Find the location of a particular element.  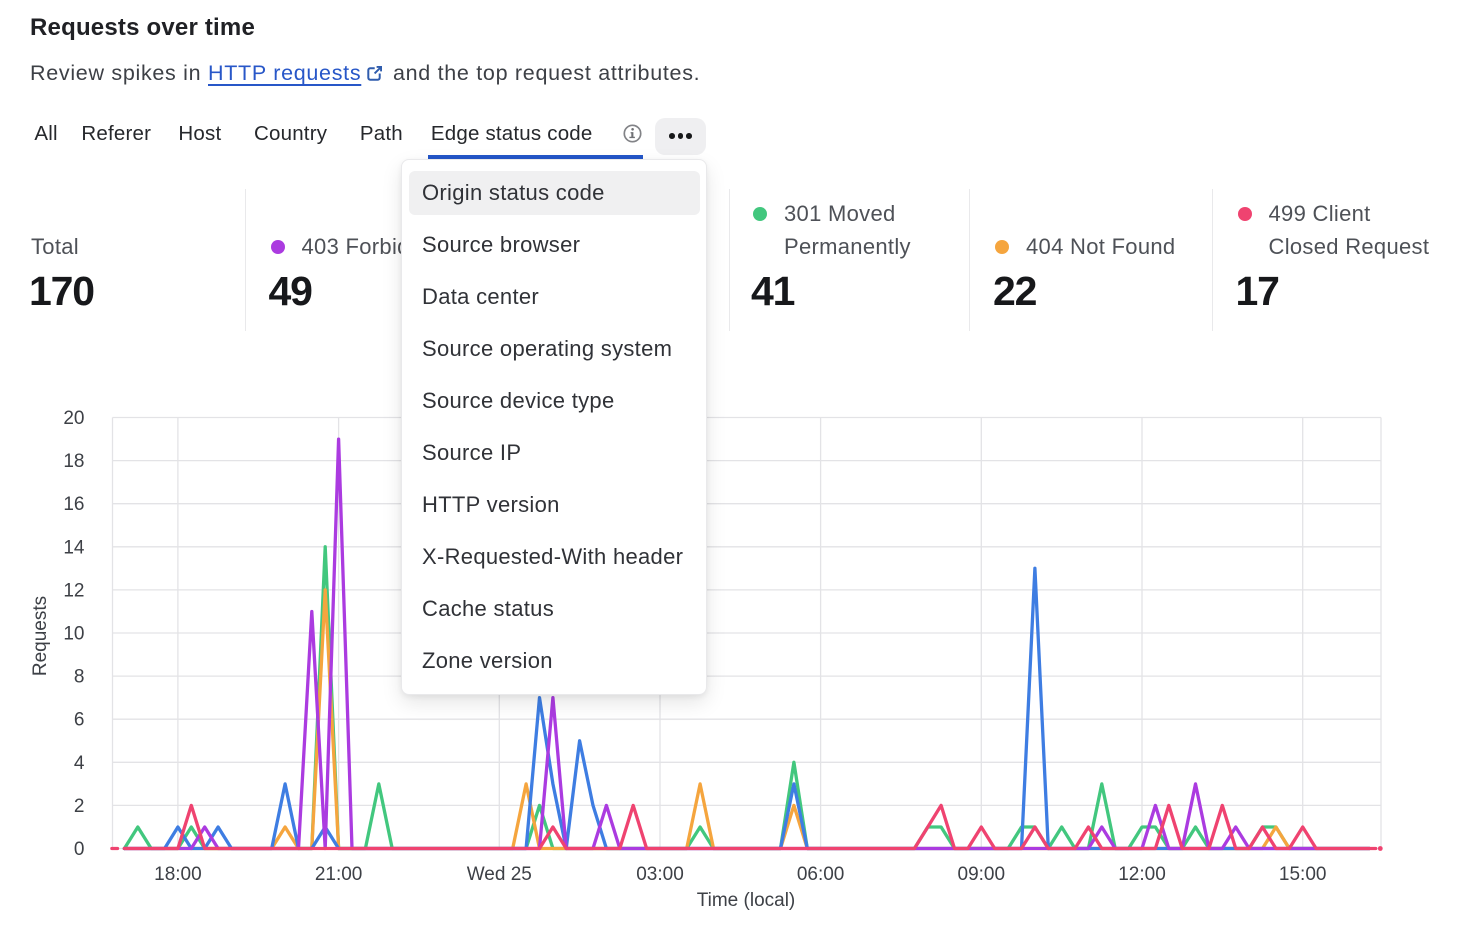

svg-text: 06:00 is located at coordinates (821, 874).